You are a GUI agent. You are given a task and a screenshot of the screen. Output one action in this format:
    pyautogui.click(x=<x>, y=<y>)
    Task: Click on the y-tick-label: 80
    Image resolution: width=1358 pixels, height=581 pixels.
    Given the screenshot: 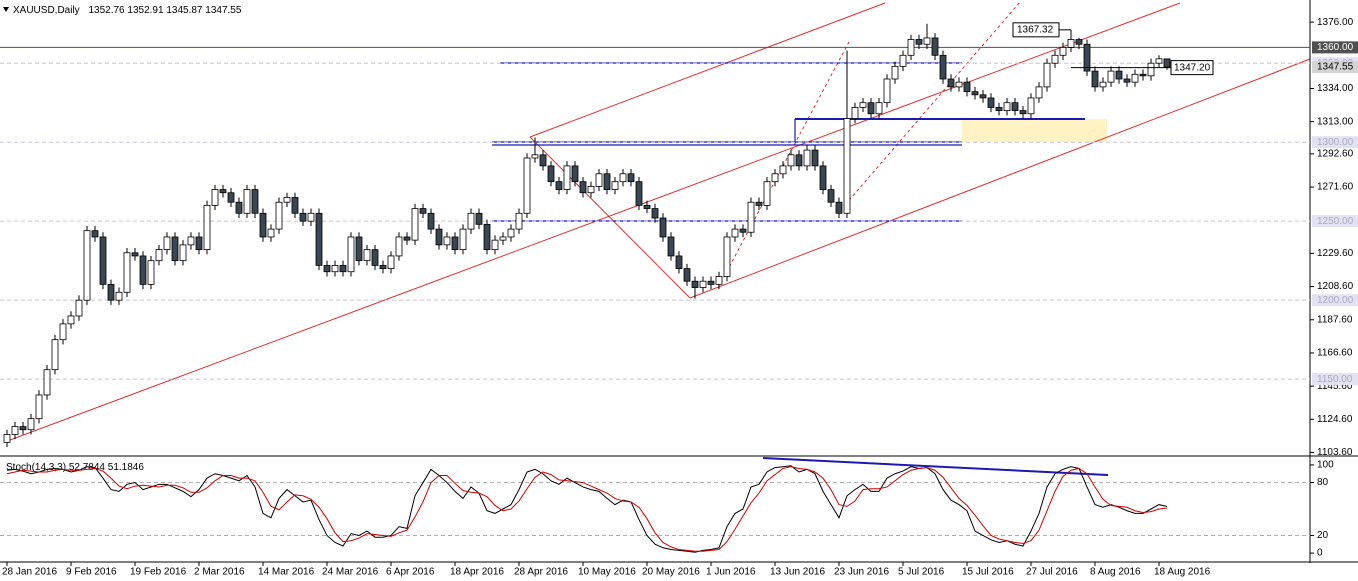 What is the action you would take?
    pyautogui.click(x=1323, y=482)
    